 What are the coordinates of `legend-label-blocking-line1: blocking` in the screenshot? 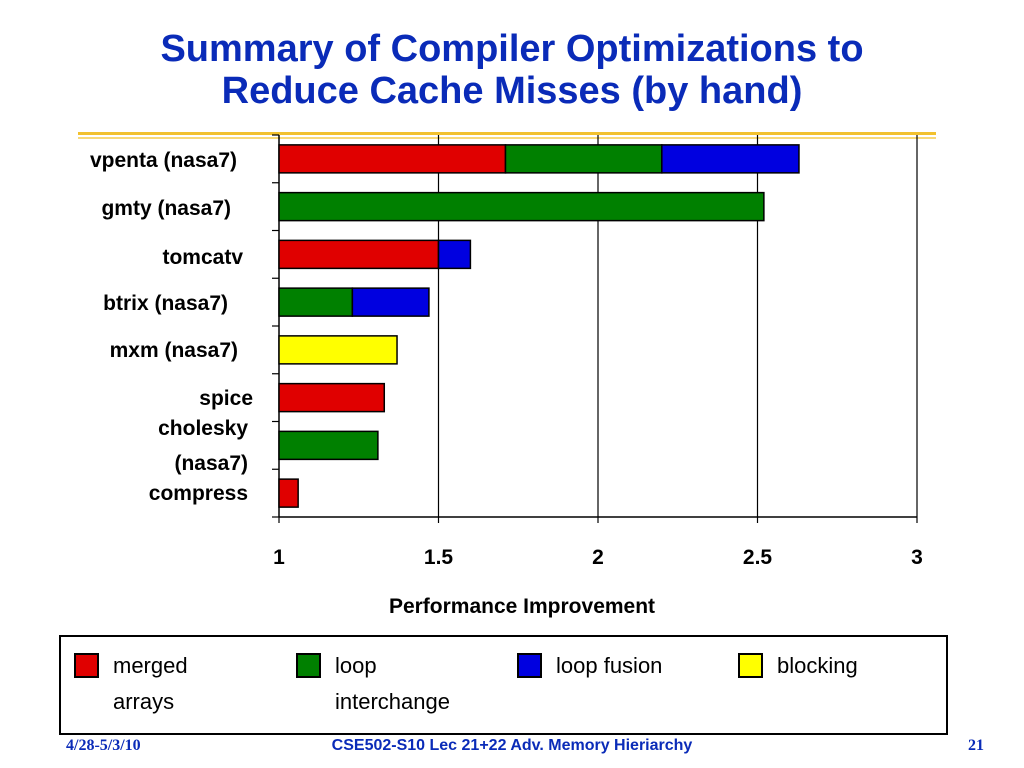 It's located at (817, 665).